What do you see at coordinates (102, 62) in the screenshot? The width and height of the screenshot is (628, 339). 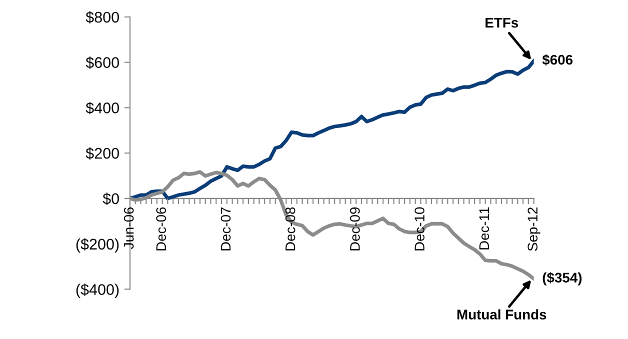 I see `y-tick-label: $600` at bounding box center [102, 62].